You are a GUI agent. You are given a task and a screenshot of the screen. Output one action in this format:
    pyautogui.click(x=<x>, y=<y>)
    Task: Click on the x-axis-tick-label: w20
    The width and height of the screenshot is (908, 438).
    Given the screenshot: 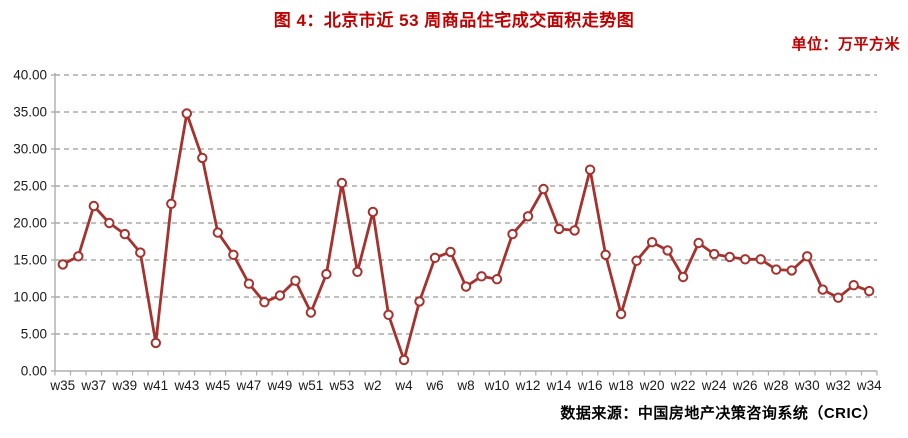 What is the action you would take?
    pyautogui.click(x=652, y=385)
    